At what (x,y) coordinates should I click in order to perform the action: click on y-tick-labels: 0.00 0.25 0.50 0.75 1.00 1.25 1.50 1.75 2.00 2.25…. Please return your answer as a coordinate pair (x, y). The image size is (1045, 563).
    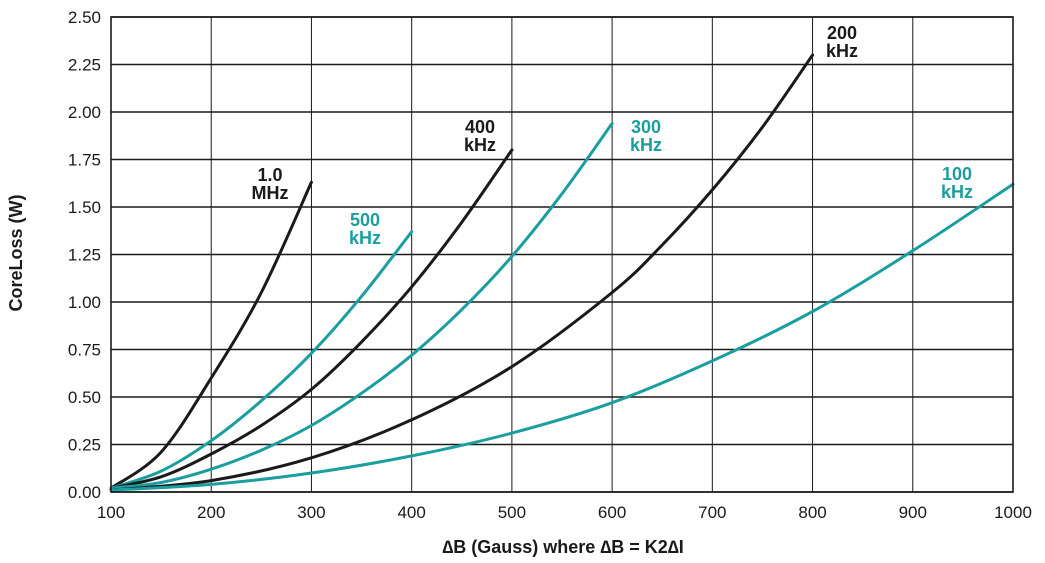
    Looking at the image, I should click on (84, 255).